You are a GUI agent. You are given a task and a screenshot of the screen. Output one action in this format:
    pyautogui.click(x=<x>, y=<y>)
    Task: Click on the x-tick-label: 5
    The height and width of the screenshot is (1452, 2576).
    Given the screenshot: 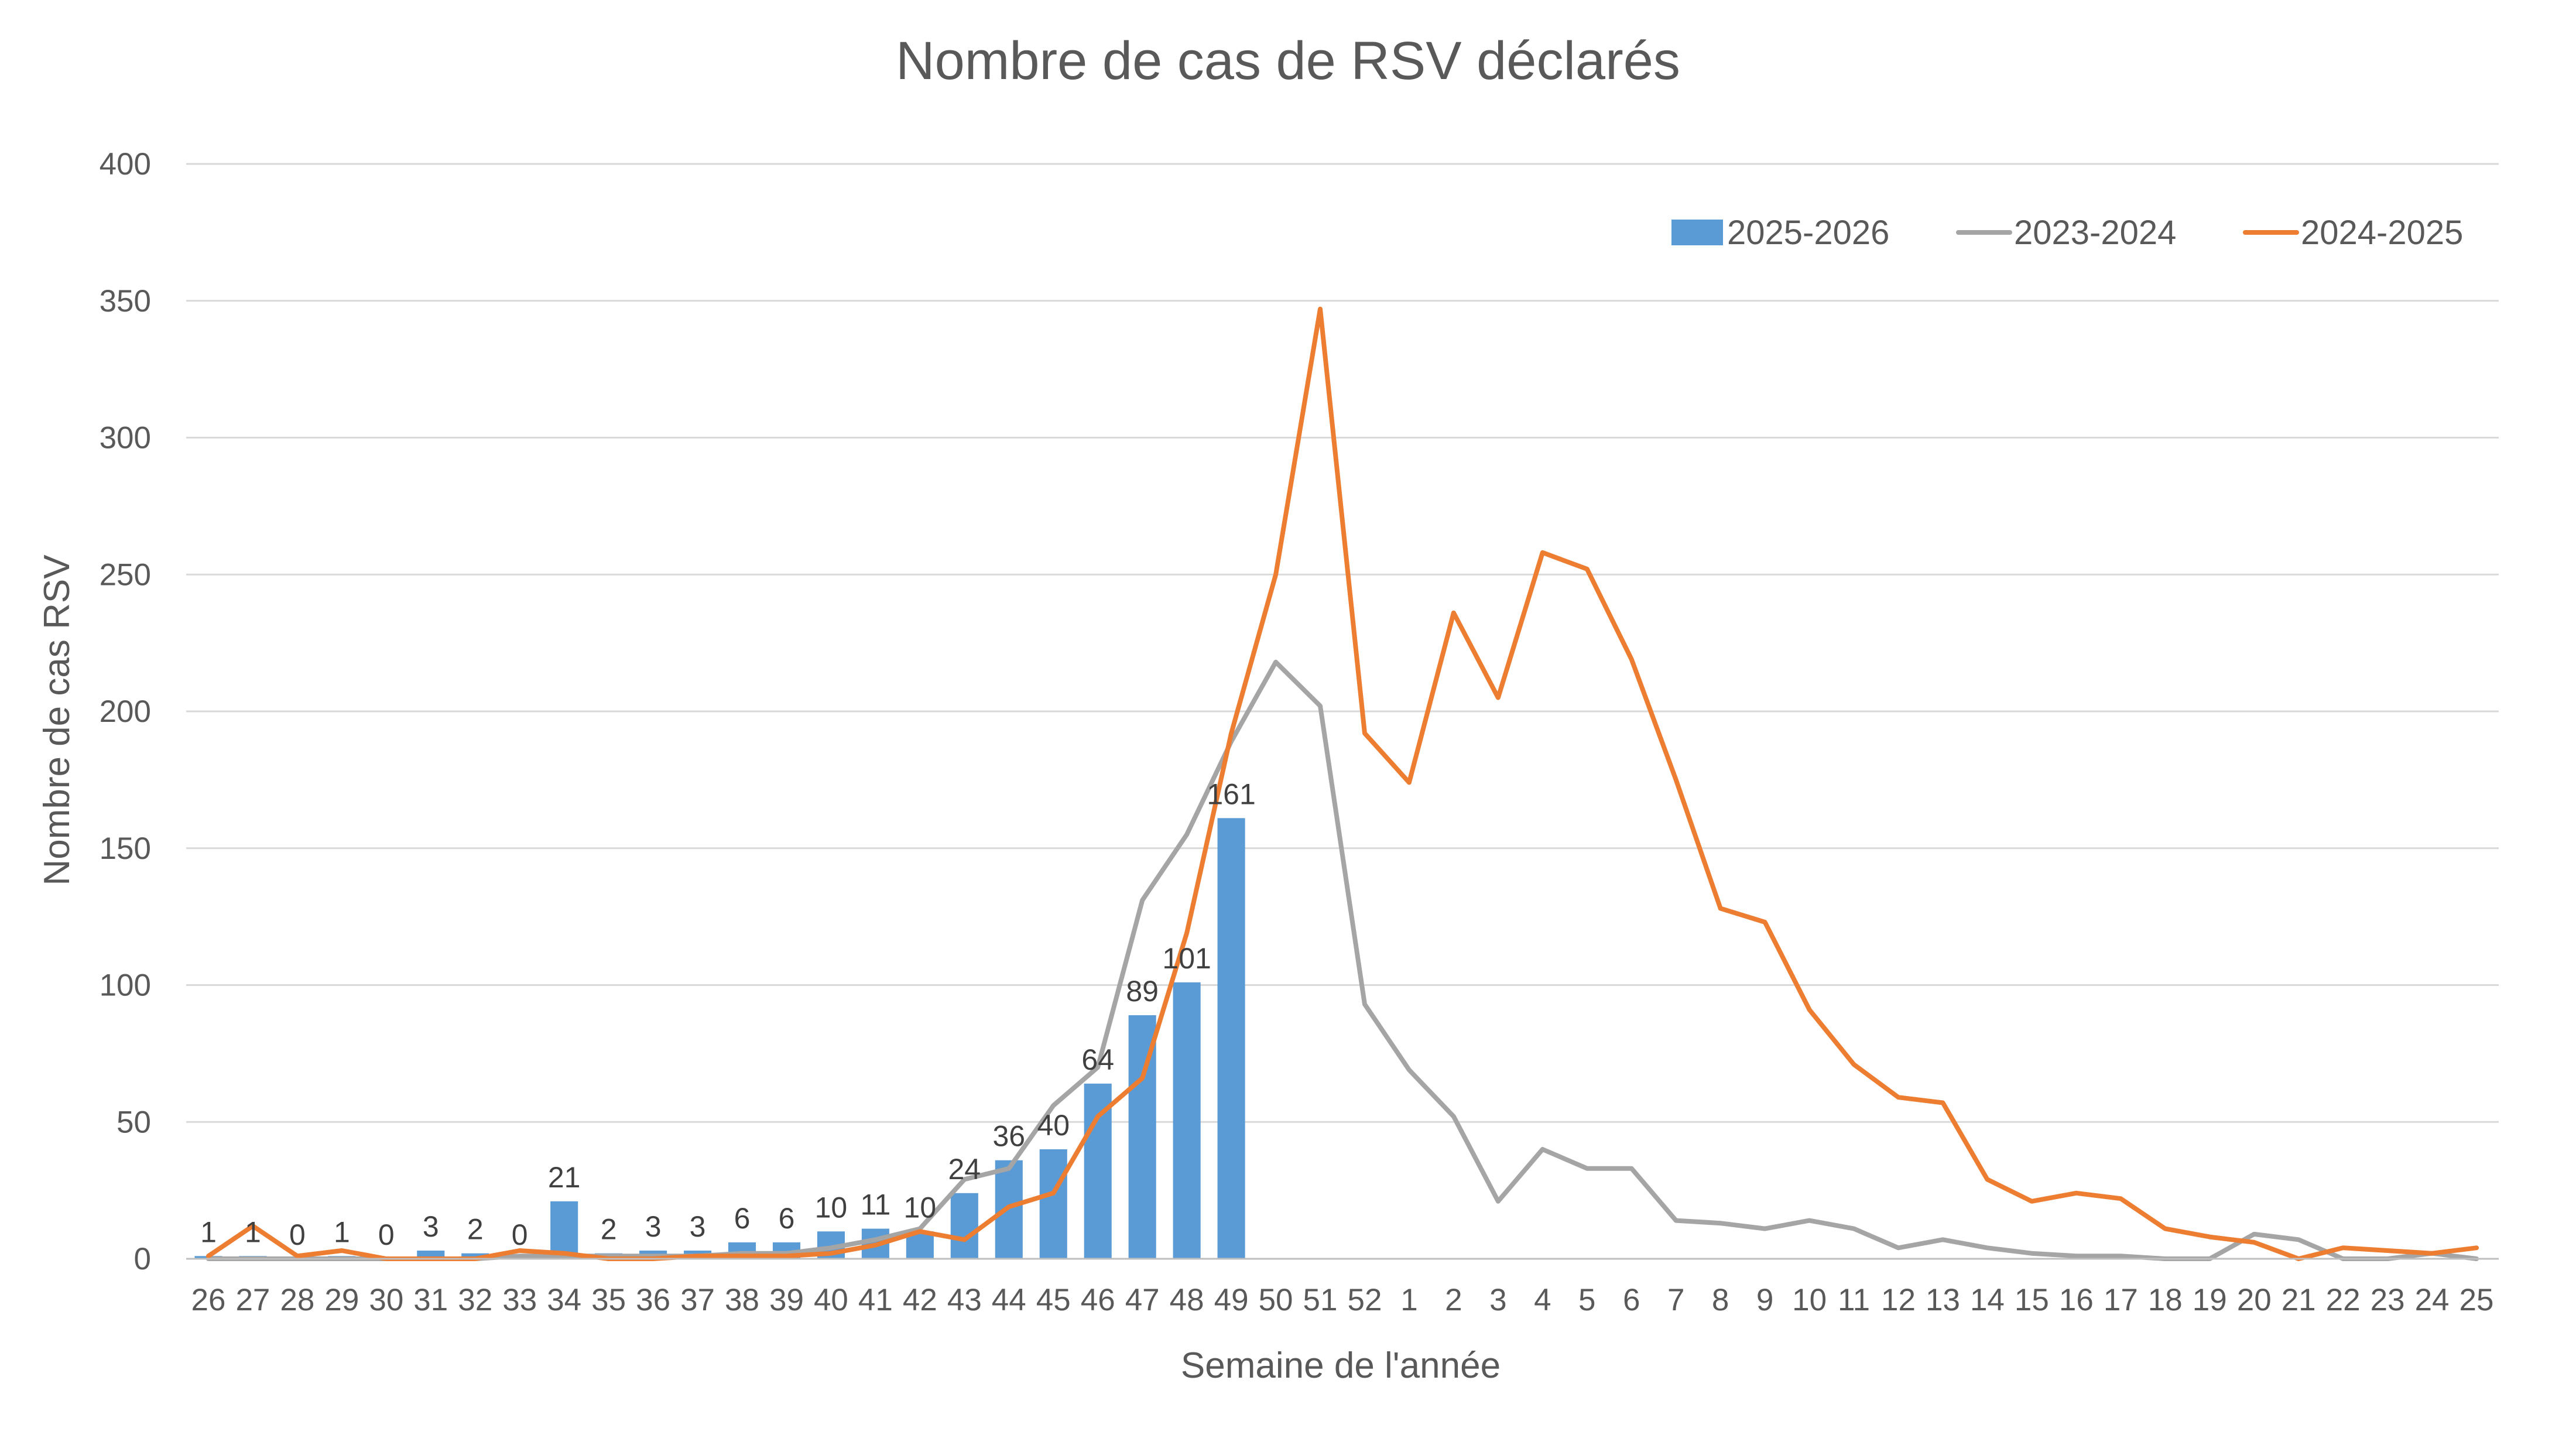 What is the action you would take?
    pyautogui.click(x=1586, y=1300)
    